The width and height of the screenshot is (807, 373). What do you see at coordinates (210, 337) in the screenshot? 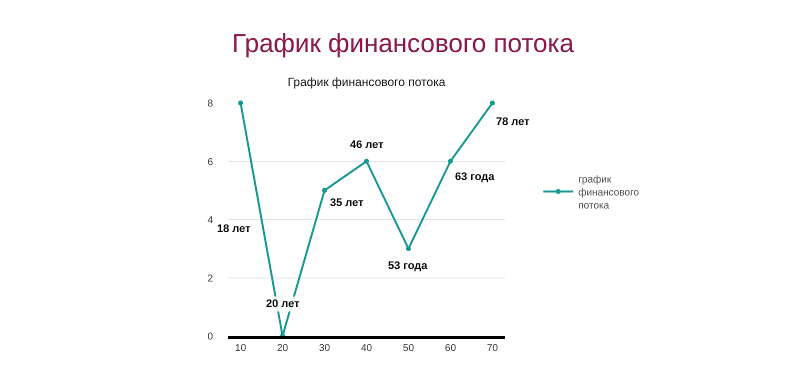
I see `y-tick-label: 0` at bounding box center [210, 337].